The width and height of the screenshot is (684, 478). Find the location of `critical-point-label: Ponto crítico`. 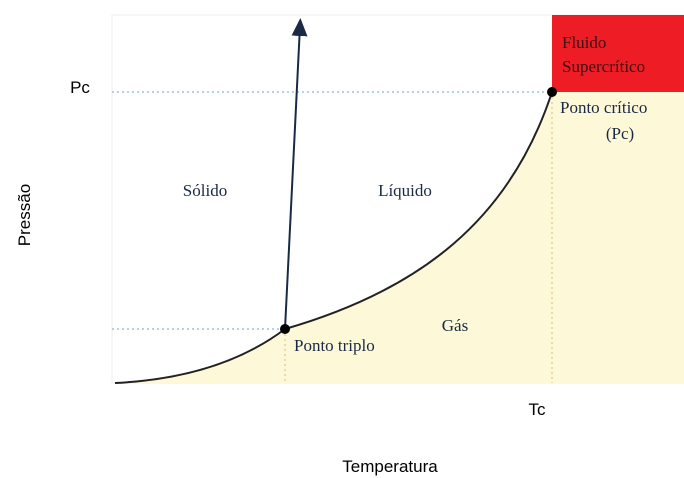

critical-point-label: Ponto crítico is located at coordinates (603, 107).